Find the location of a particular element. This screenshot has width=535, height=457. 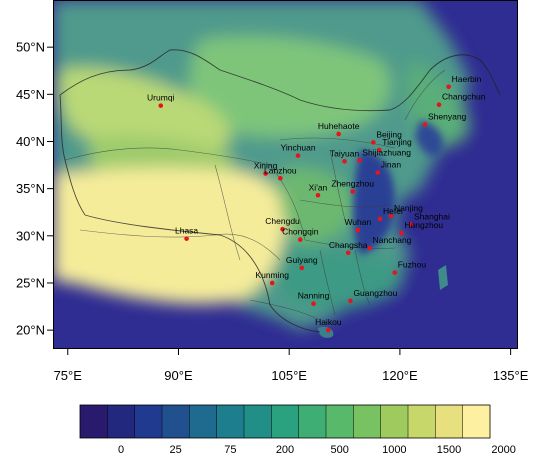

city-wuhan: Wuhan is located at coordinates (357, 225).